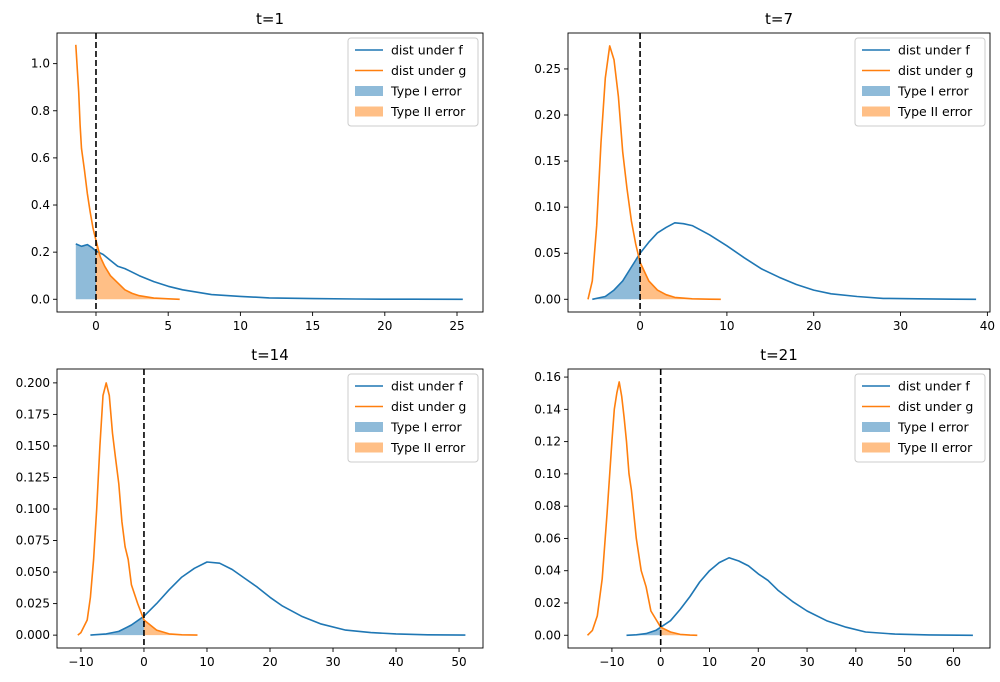 The image size is (1000, 682). I want to click on x-tick-label: 15, so click(312, 326).